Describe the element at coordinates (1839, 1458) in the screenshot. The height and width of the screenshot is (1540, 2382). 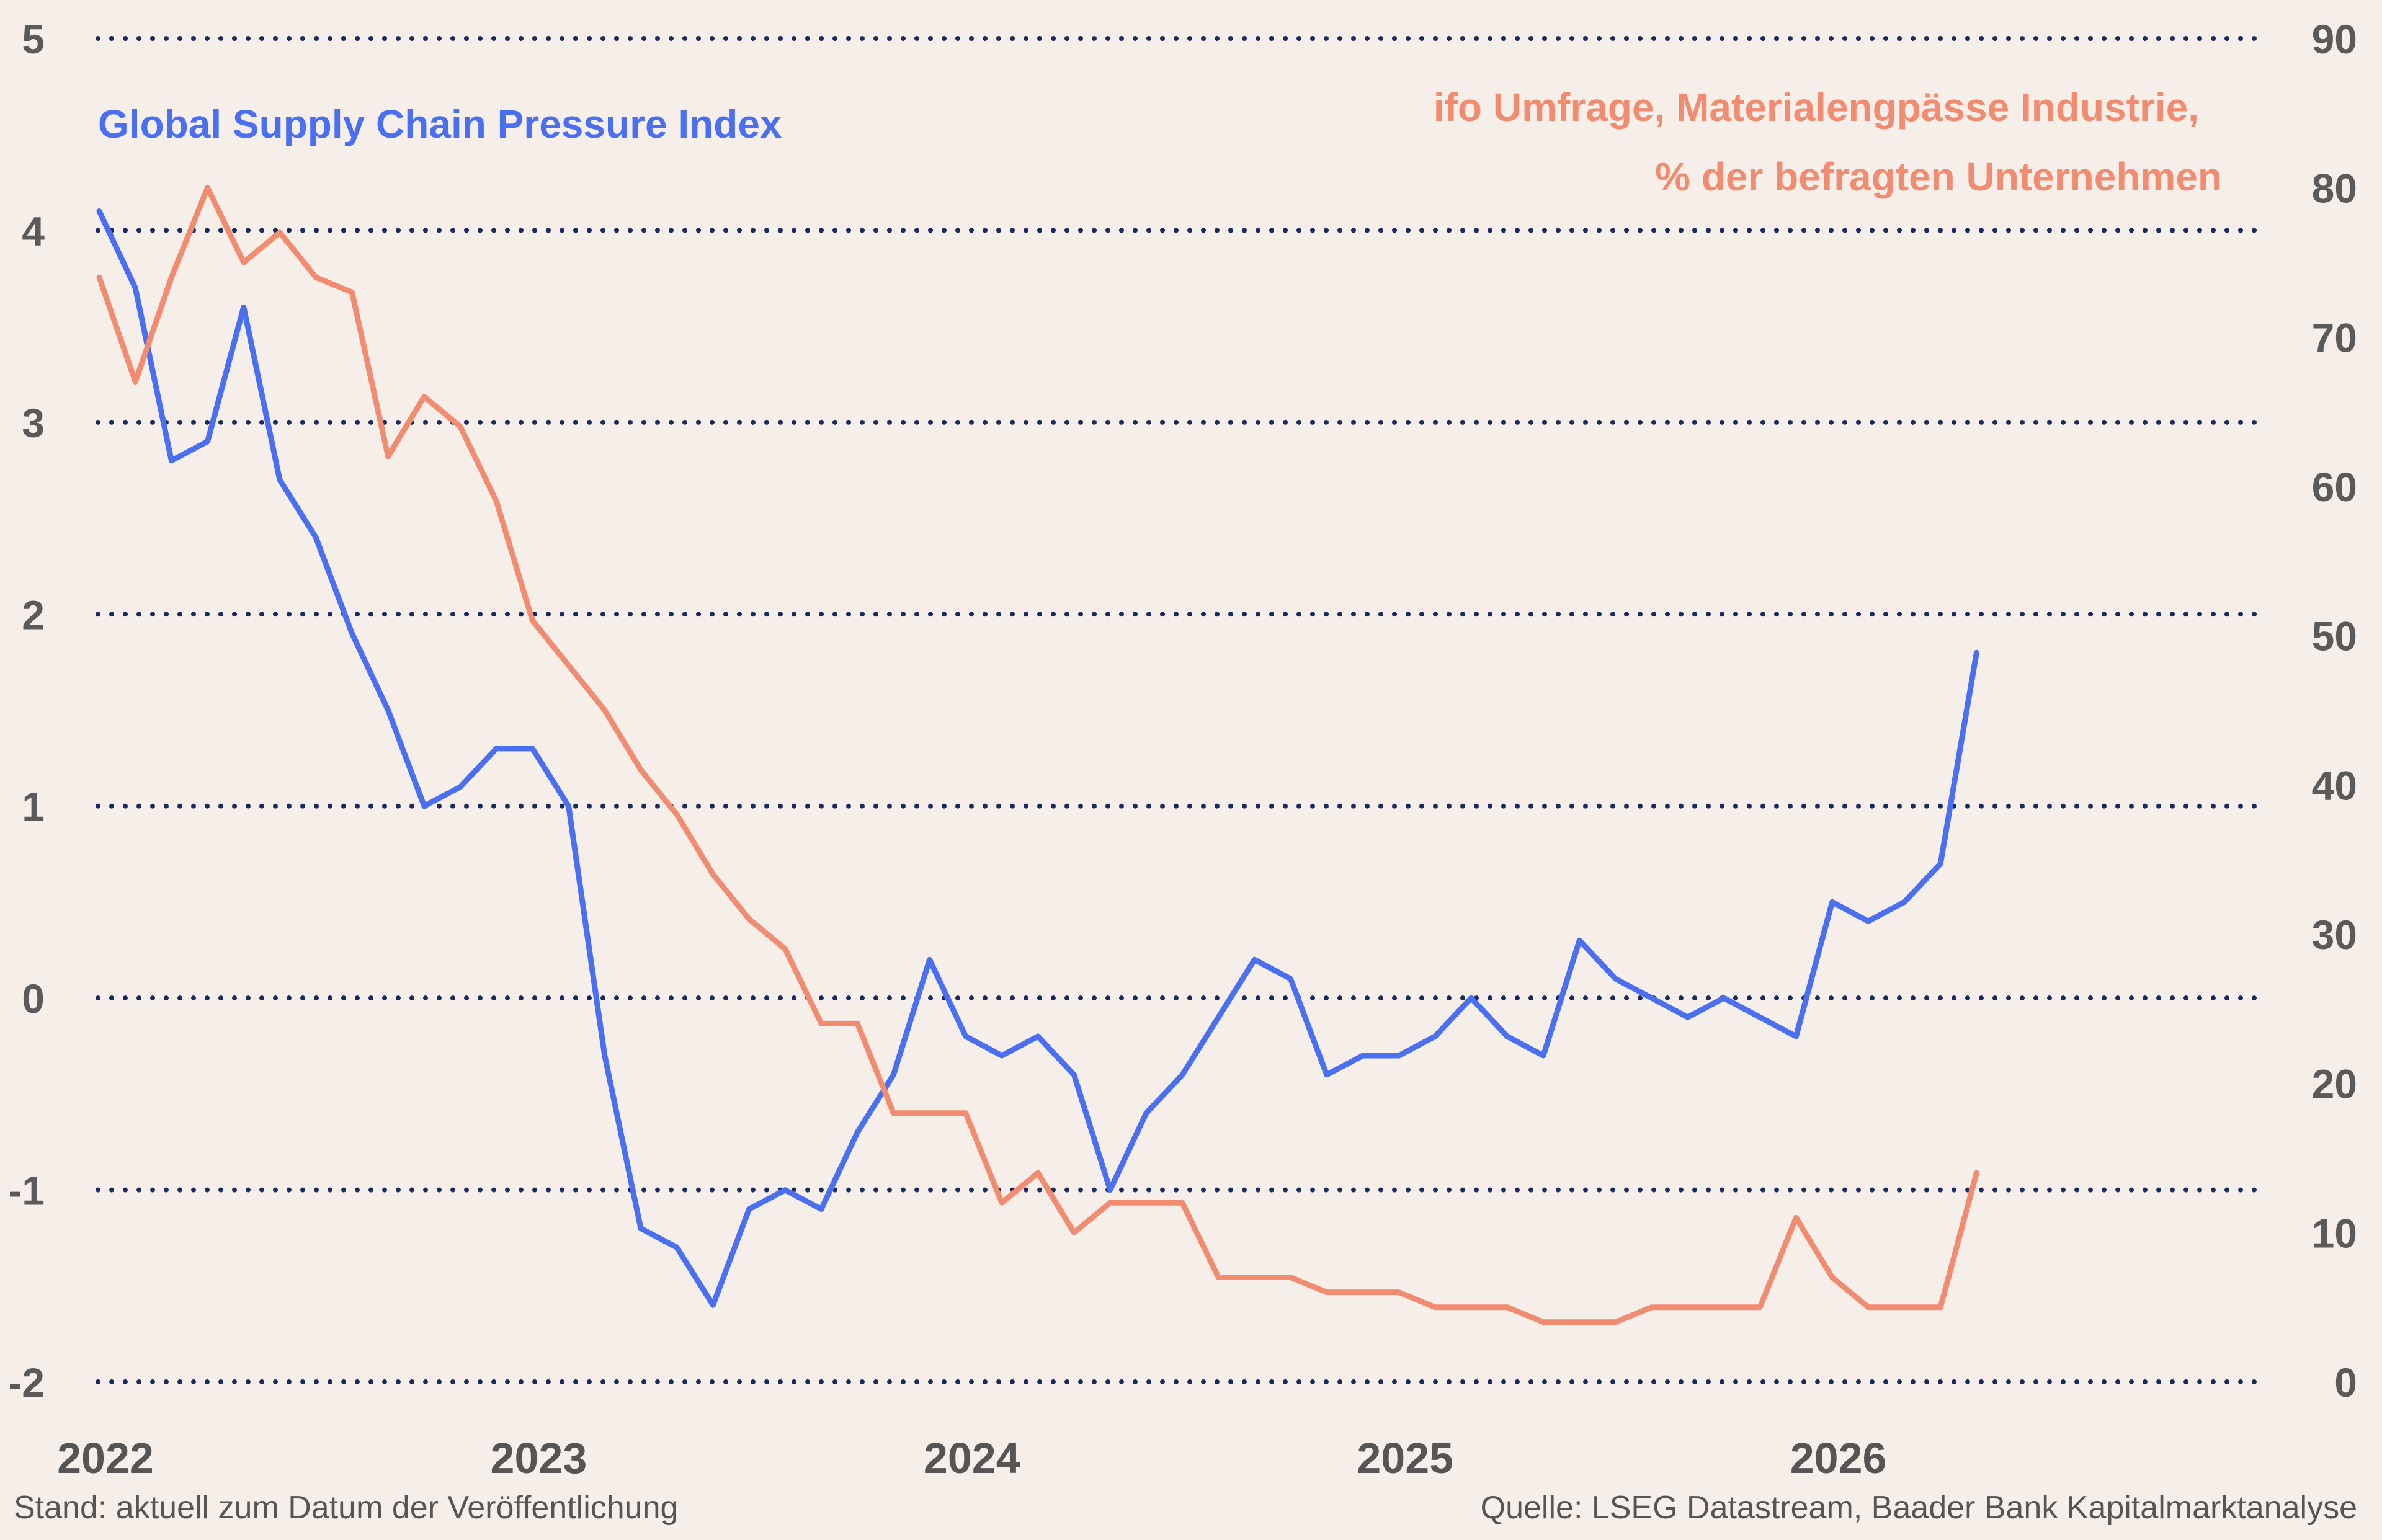
I see `x-axis-tick-label: 2026` at that location.